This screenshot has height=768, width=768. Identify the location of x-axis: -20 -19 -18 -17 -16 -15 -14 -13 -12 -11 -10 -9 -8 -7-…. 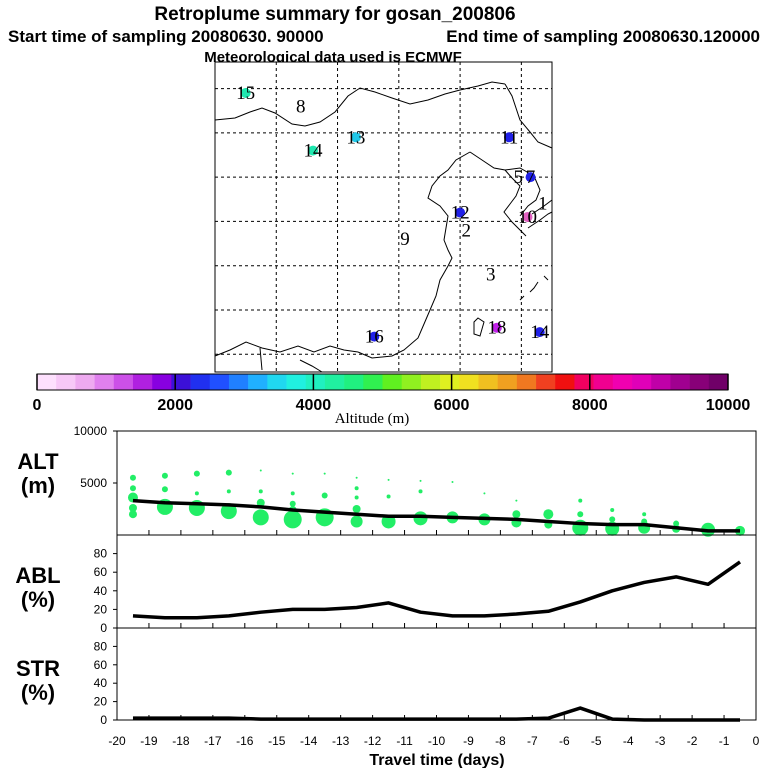
(433, 741).